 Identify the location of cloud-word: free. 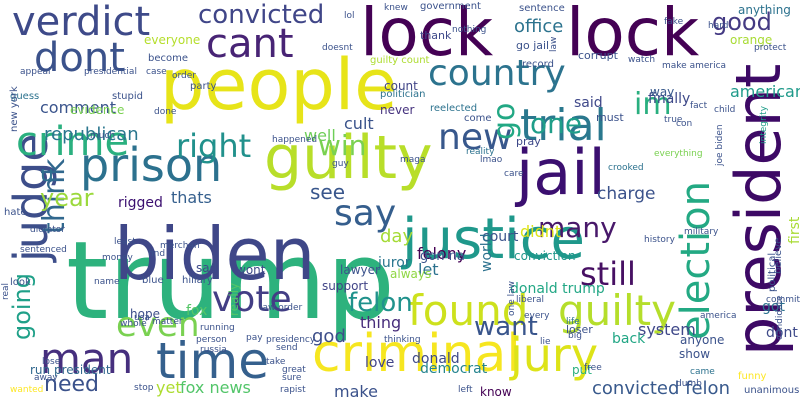
(593, 368).